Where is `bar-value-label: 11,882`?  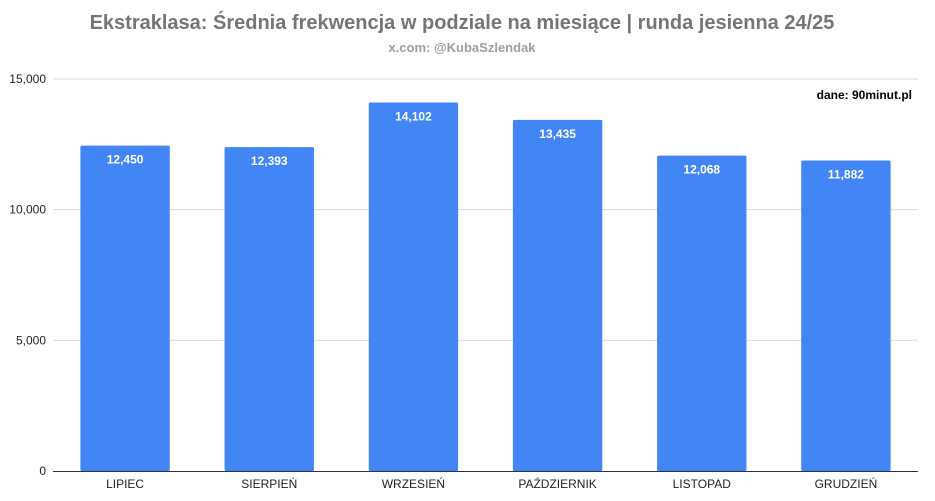 bar-value-label: 11,882 is located at coordinates (846, 174).